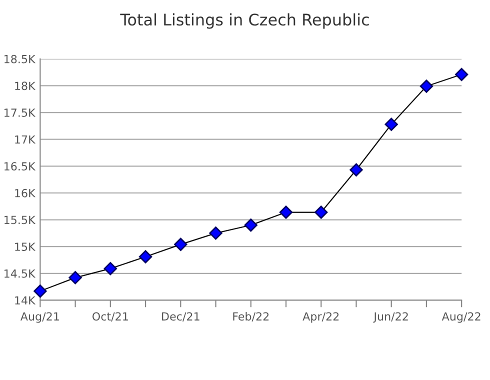 This screenshot has height=380, width=490. I want to click on y-tick-label: 16.5K, so click(20, 166).